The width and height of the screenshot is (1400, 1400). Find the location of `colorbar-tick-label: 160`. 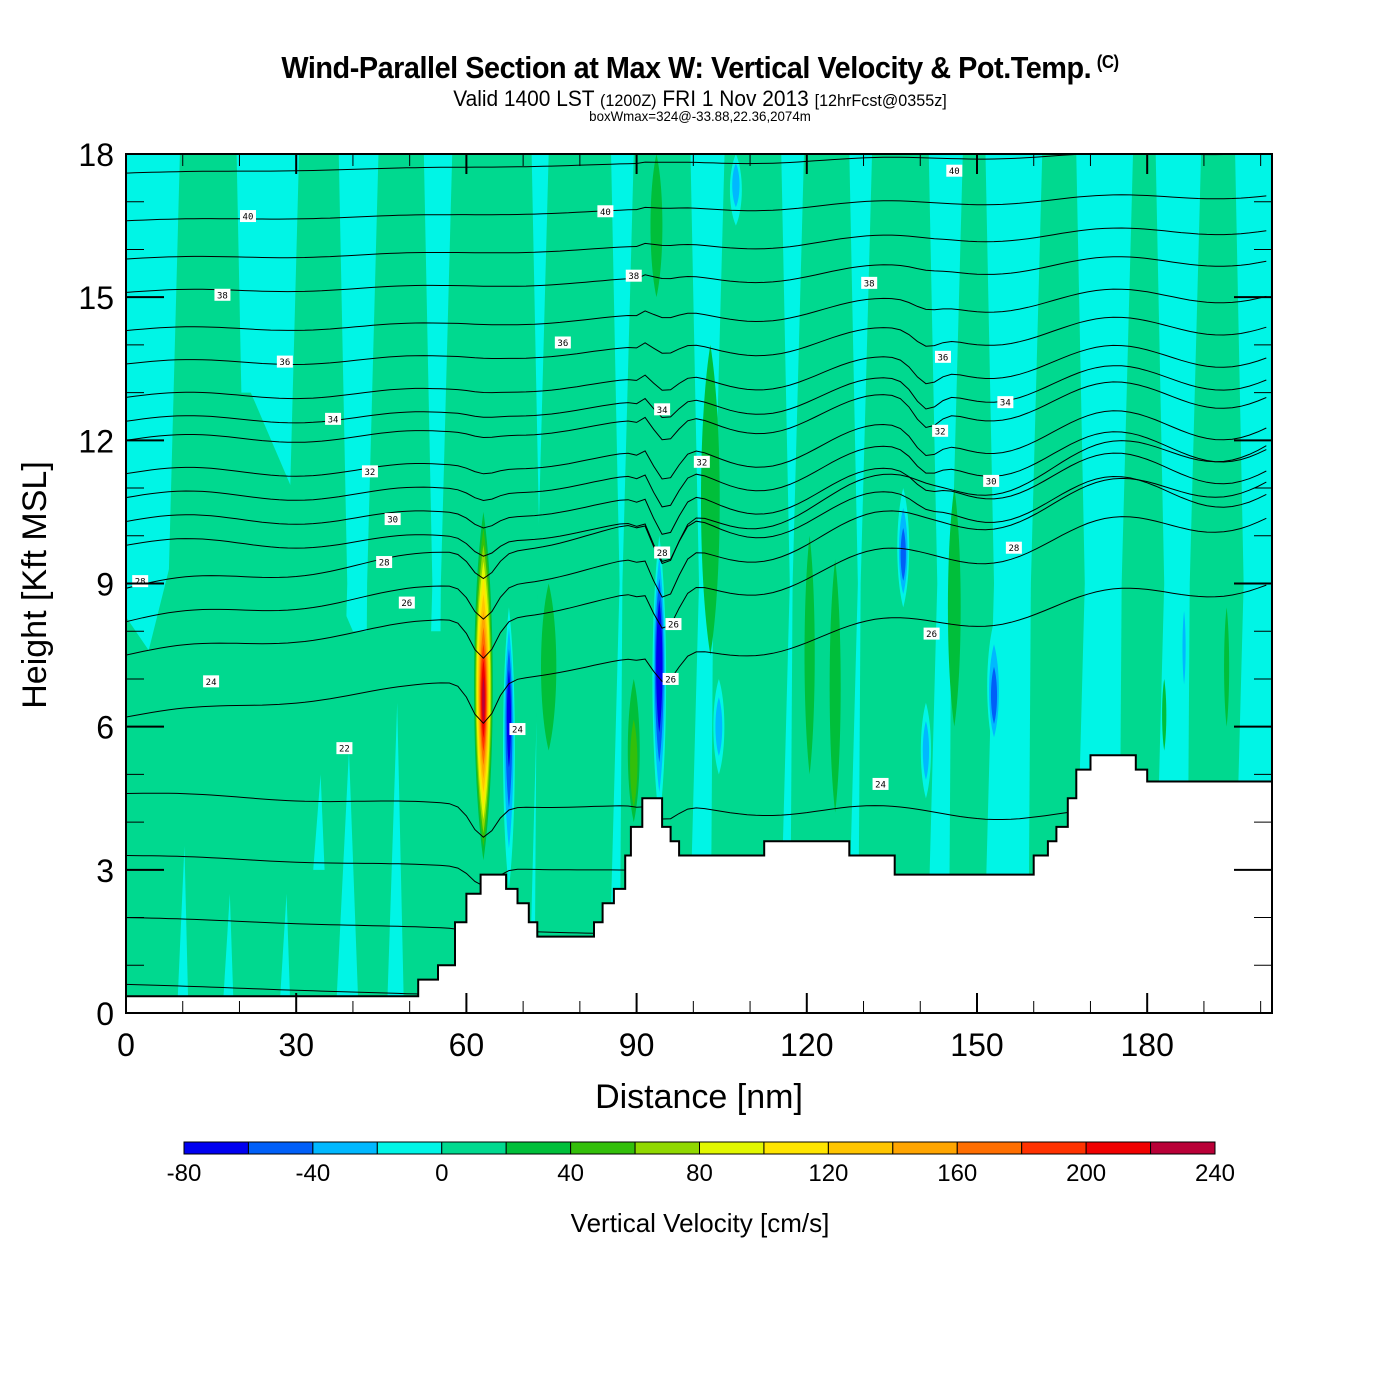

colorbar-tick-label: 160 is located at coordinates (957, 1173).